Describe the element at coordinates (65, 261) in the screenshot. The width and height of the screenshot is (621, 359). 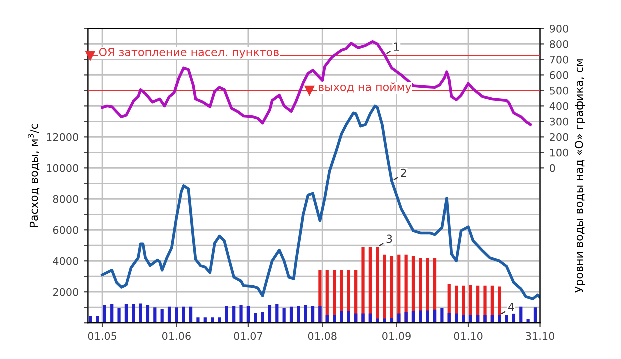
I see `y-tick-label: 4000` at that location.